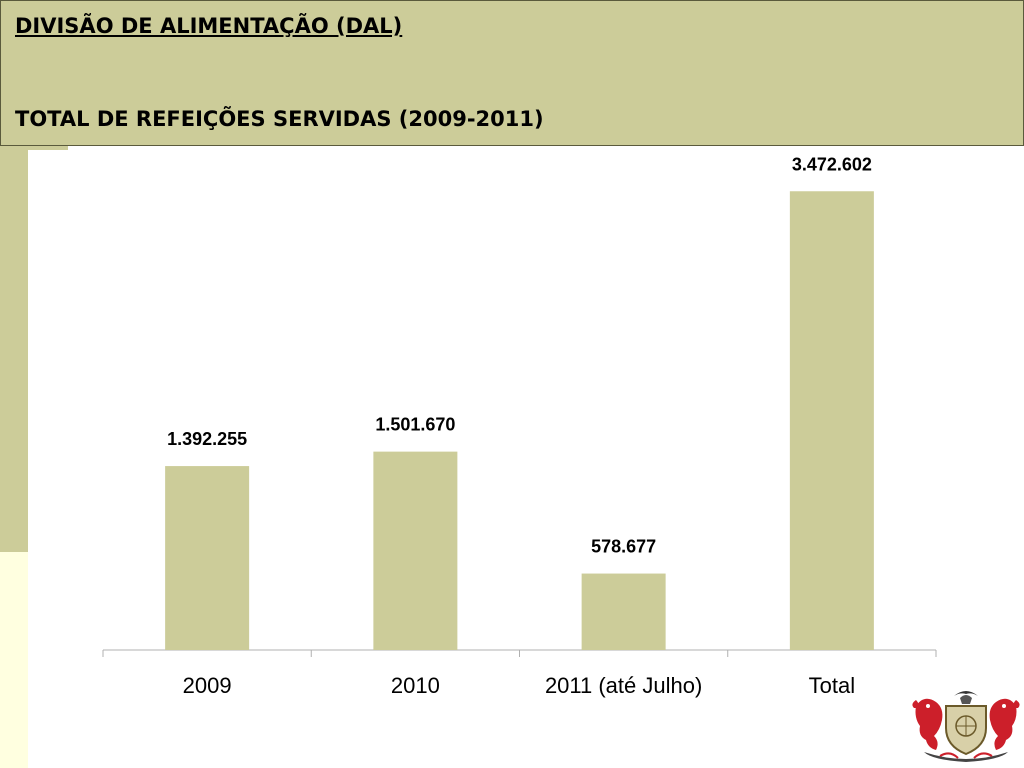  Describe the element at coordinates (279, 119) in the screenshot. I see `chart-title: TOTAL DE REFEIÇÕES SERVIDAS (2009-2011)` at that location.